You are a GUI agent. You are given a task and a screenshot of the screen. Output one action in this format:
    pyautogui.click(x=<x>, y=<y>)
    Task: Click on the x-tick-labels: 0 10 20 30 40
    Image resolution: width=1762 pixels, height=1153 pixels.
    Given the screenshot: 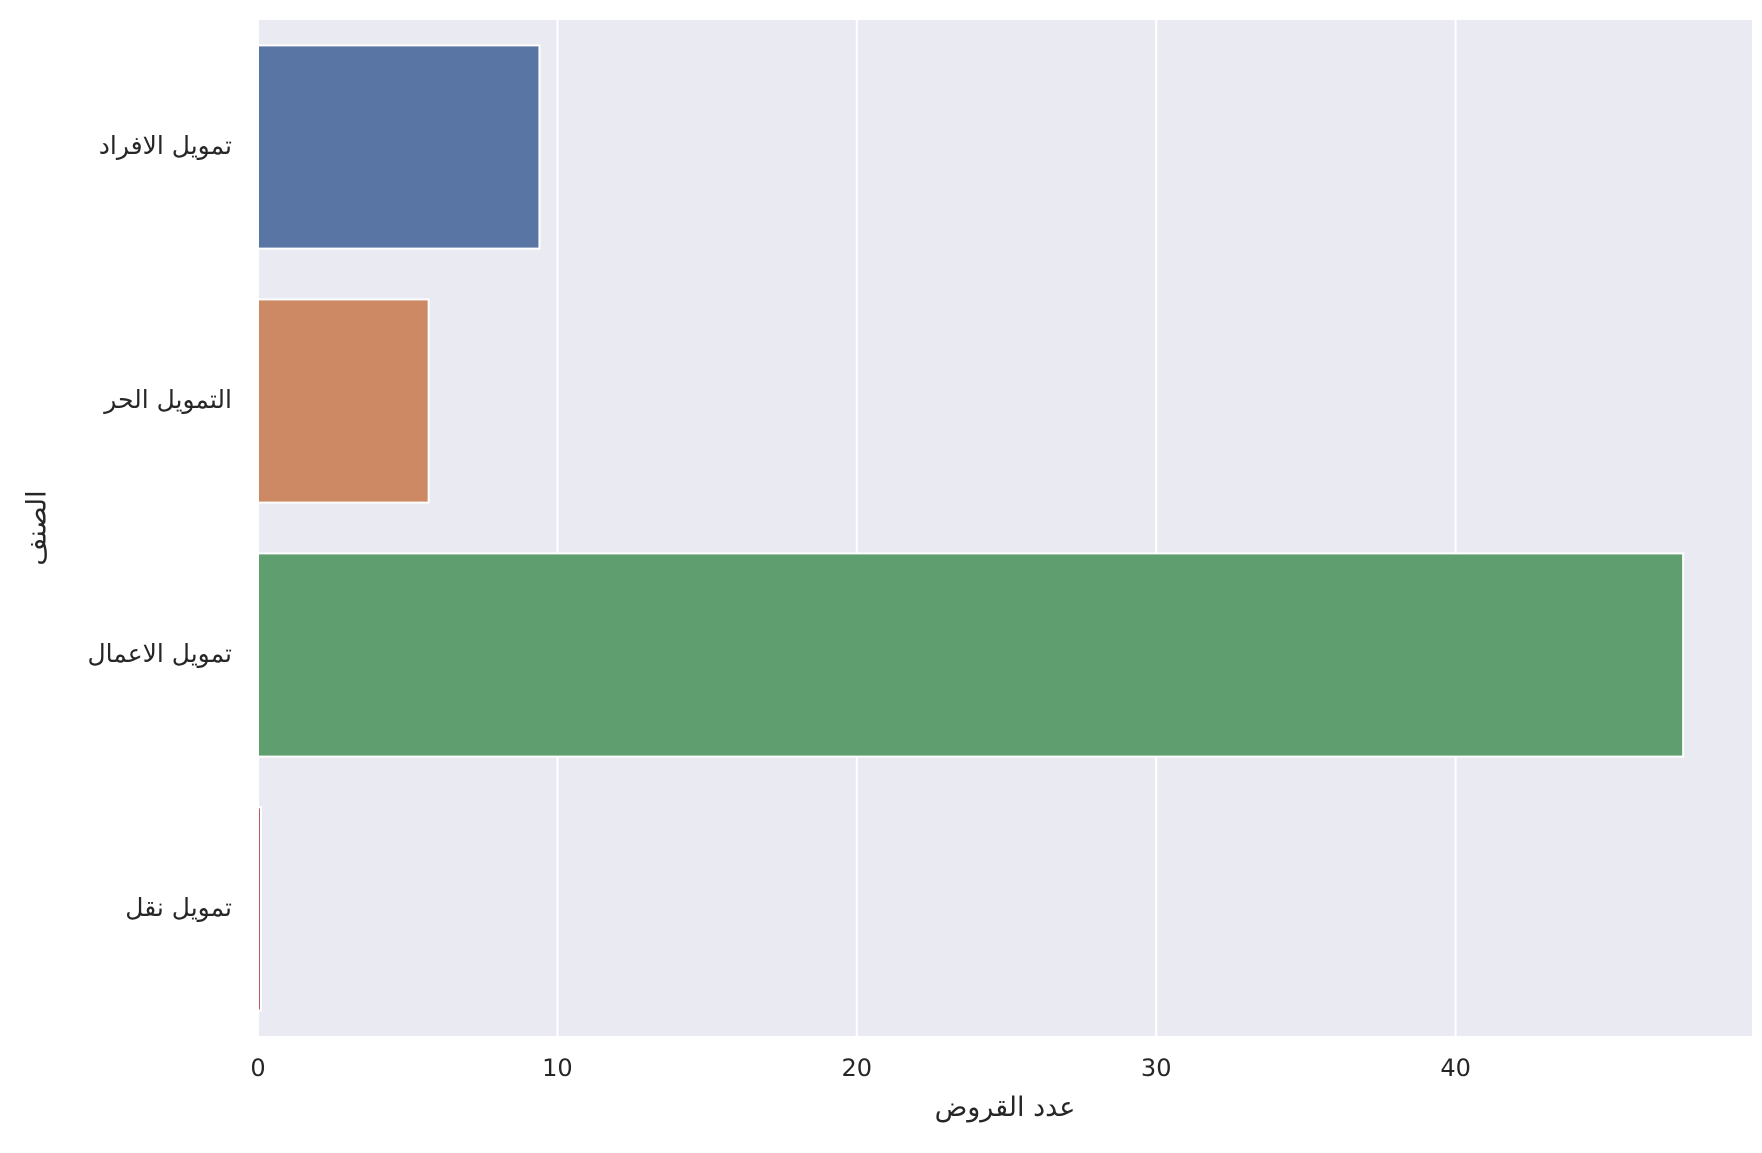 What is the action you would take?
    pyautogui.click(x=860, y=1068)
    